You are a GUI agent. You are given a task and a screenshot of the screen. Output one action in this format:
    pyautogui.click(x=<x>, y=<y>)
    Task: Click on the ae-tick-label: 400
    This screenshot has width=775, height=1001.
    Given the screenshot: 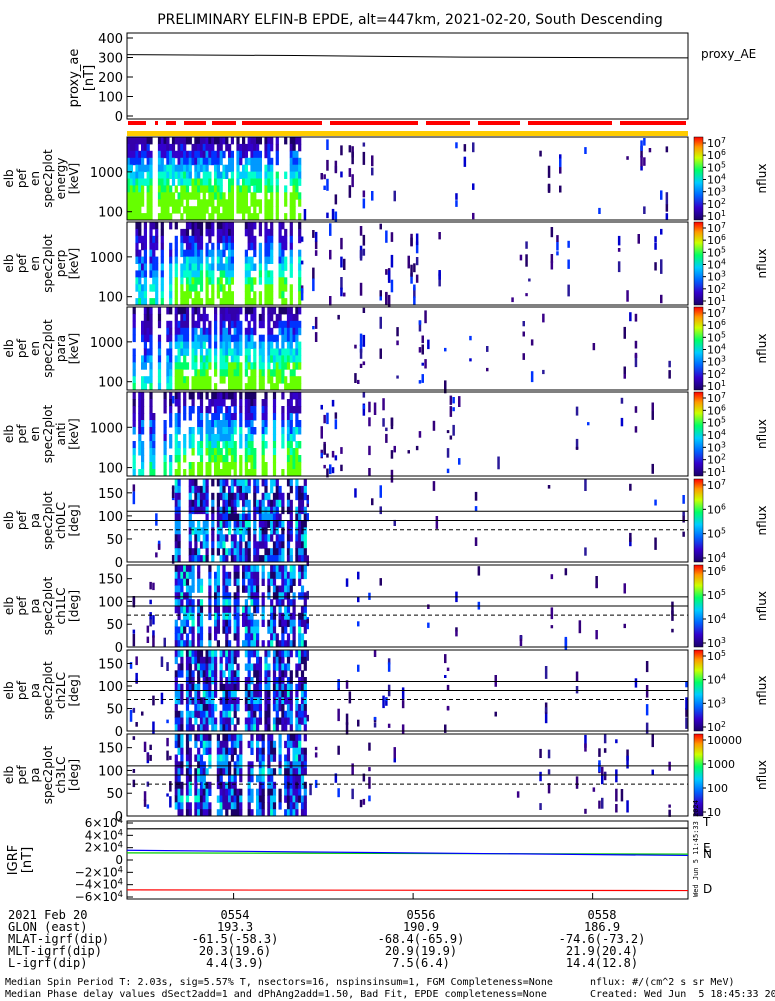 What is the action you would take?
    pyautogui.click(x=110, y=39)
    